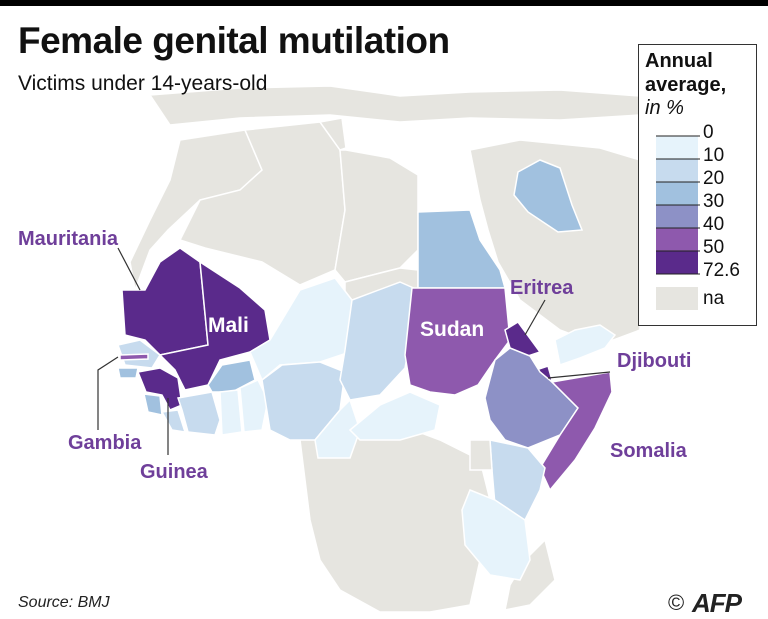 Image resolution: width=768 pixels, height=619 pixels. I want to click on legend-tick-30: 30, so click(714, 201).